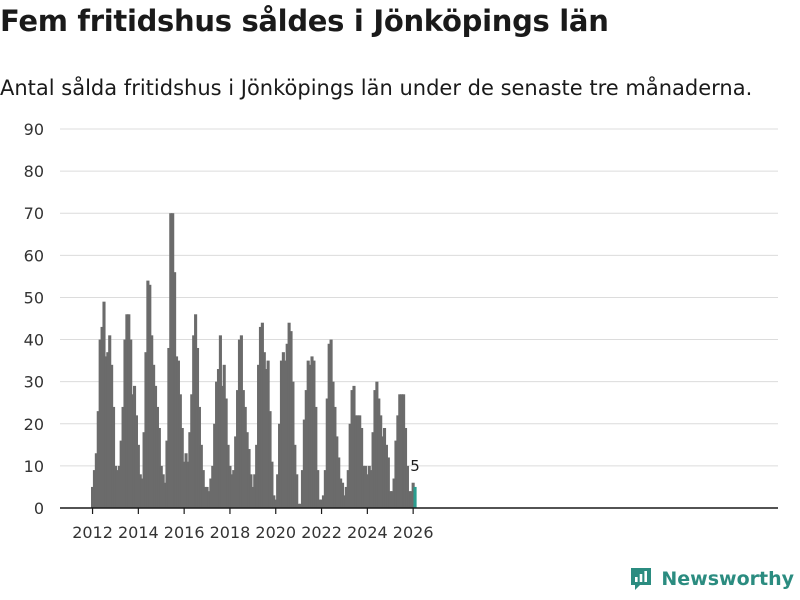 The height and width of the screenshot is (600, 800). I want to click on y-tick-label: 90, so click(34, 129).